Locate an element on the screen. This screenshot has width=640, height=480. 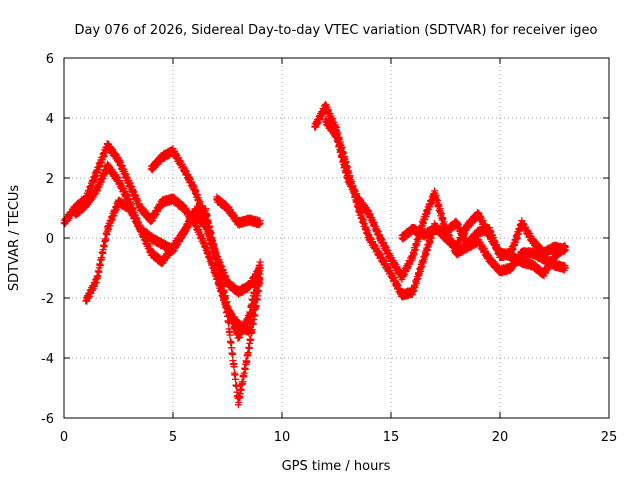
y-tick-label: -2 is located at coordinates (47, 299).